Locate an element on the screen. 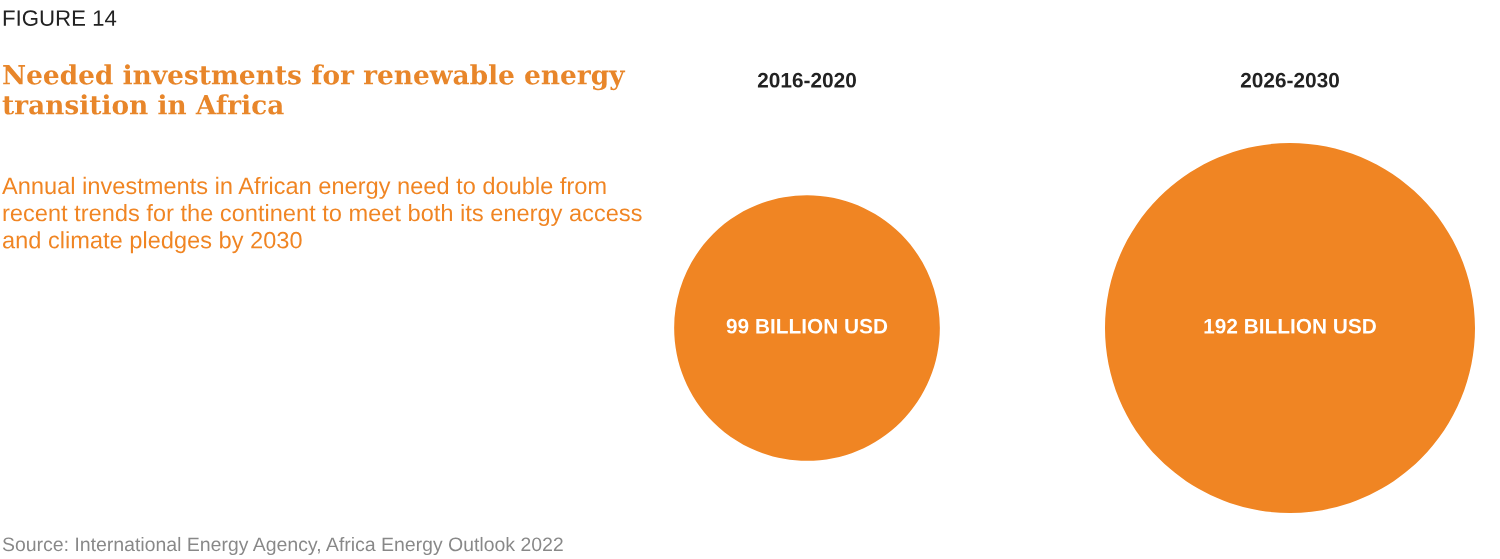 This screenshot has width=1500, height=559. category-label: 2016-2020 is located at coordinates (806, 80).